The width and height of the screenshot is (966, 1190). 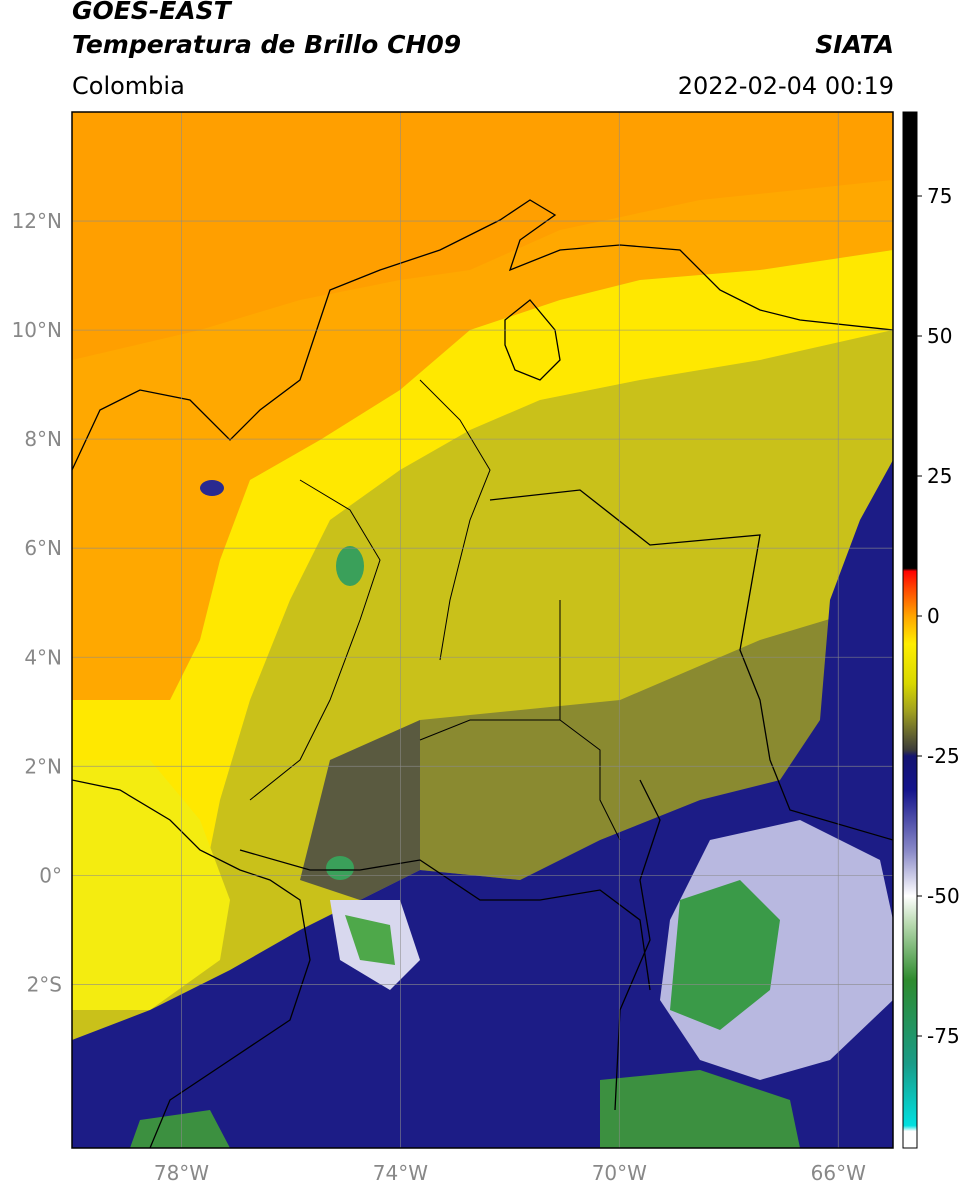 What do you see at coordinates (350, 566) in the screenshot?
I see `cold-cell-north` at bounding box center [350, 566].